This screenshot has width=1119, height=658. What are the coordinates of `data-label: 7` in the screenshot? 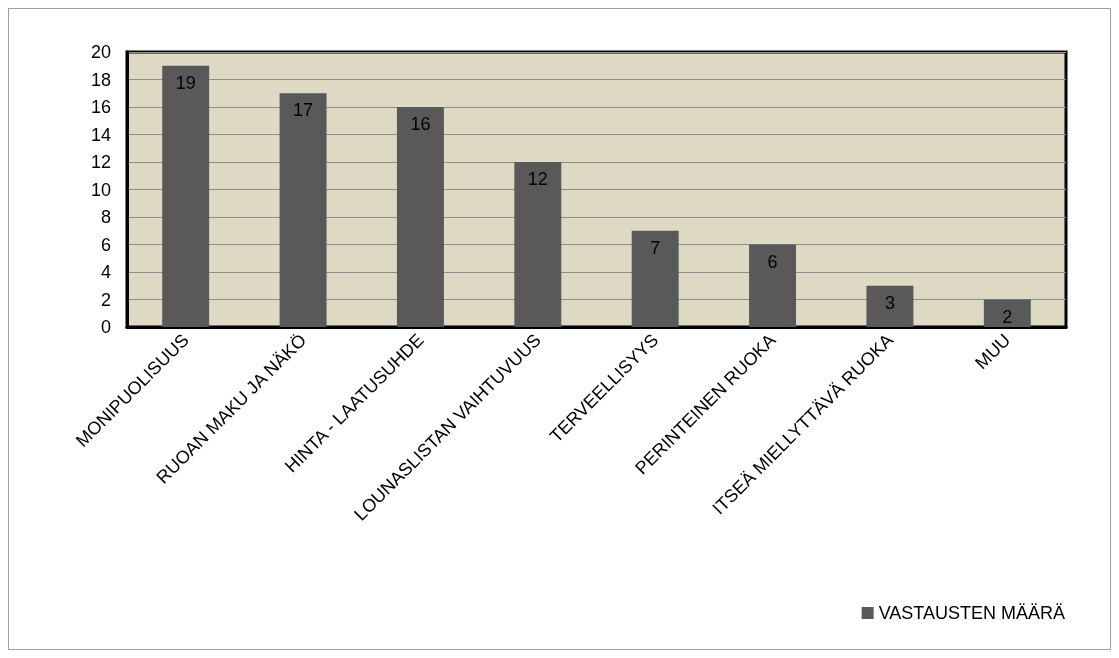 It's located at (655, 247).